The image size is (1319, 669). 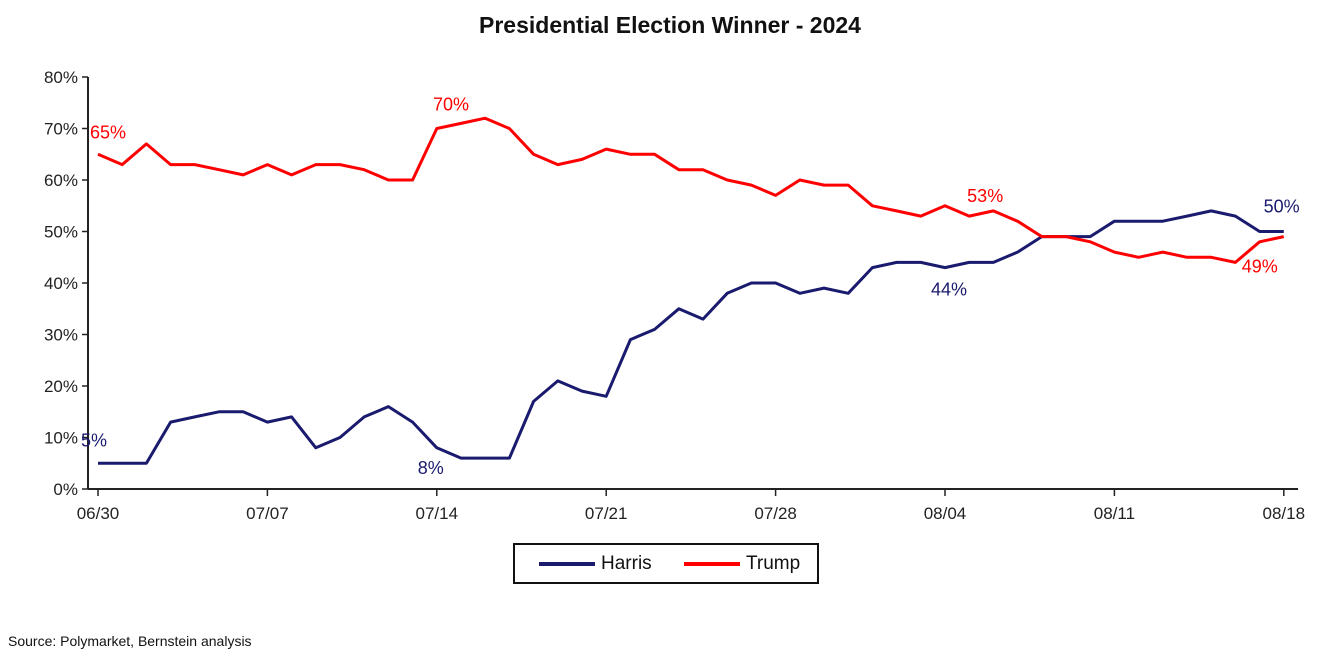 What do you see at coordinates (1114, 513) in the screenshot?
I see `x-tick-label: 08/11` at bounding box center [1114, 513].